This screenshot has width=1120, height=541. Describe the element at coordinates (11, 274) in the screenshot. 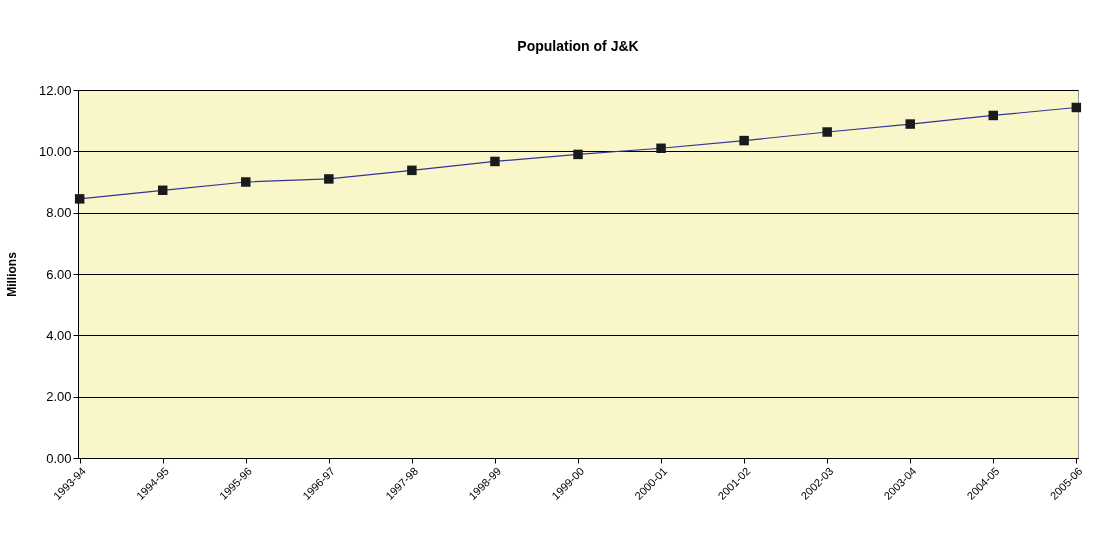

I see `y-axis-title: Millions` at that location.